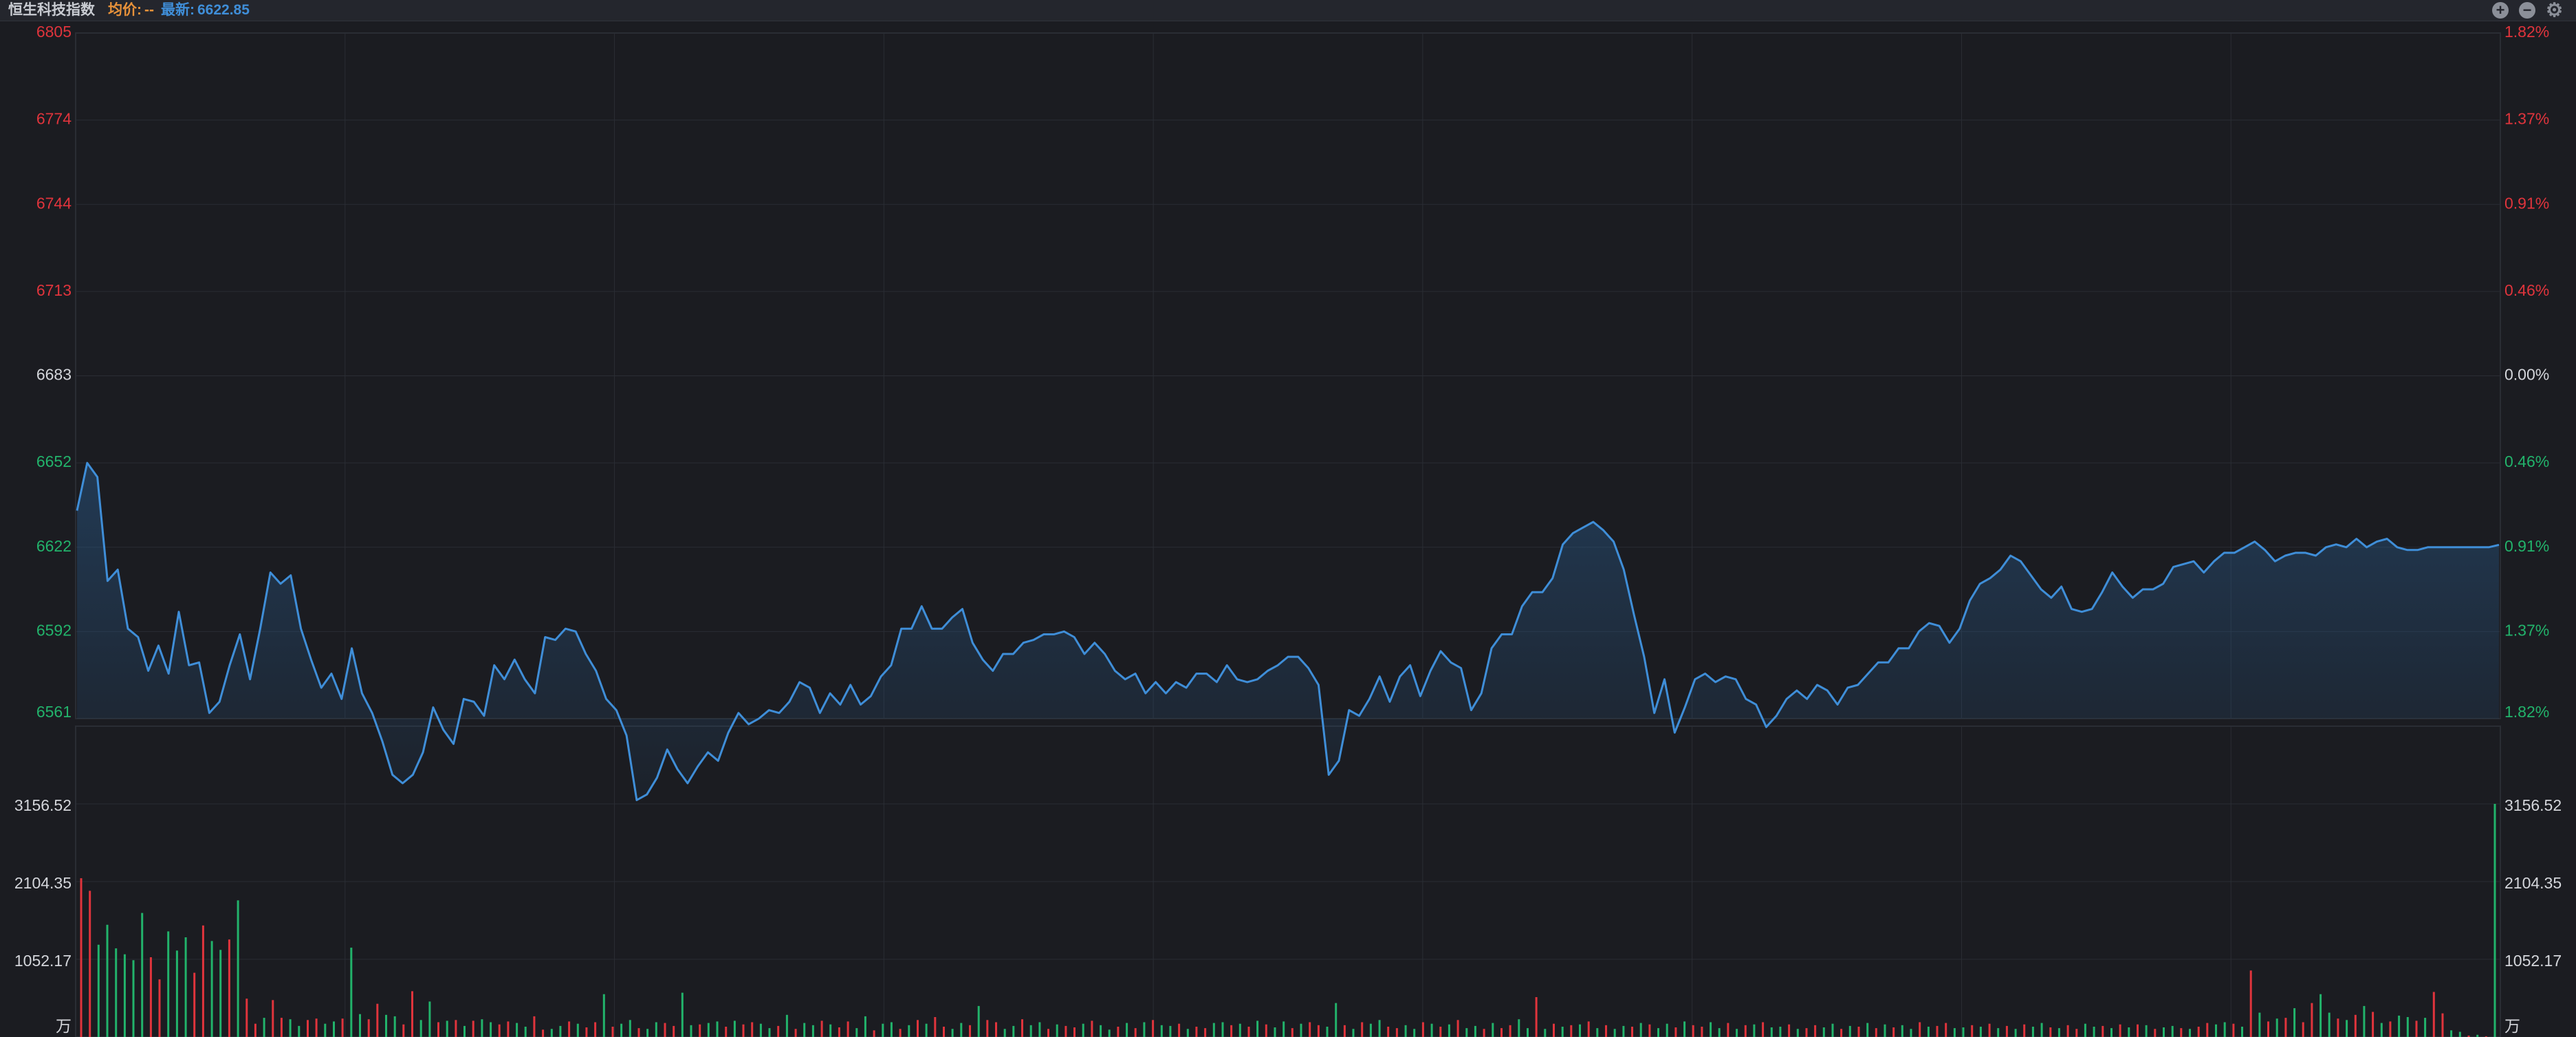 This screenshot has height=1037, width=2576. I want to click on zoom-in-icon: +, so click(2500, 11).